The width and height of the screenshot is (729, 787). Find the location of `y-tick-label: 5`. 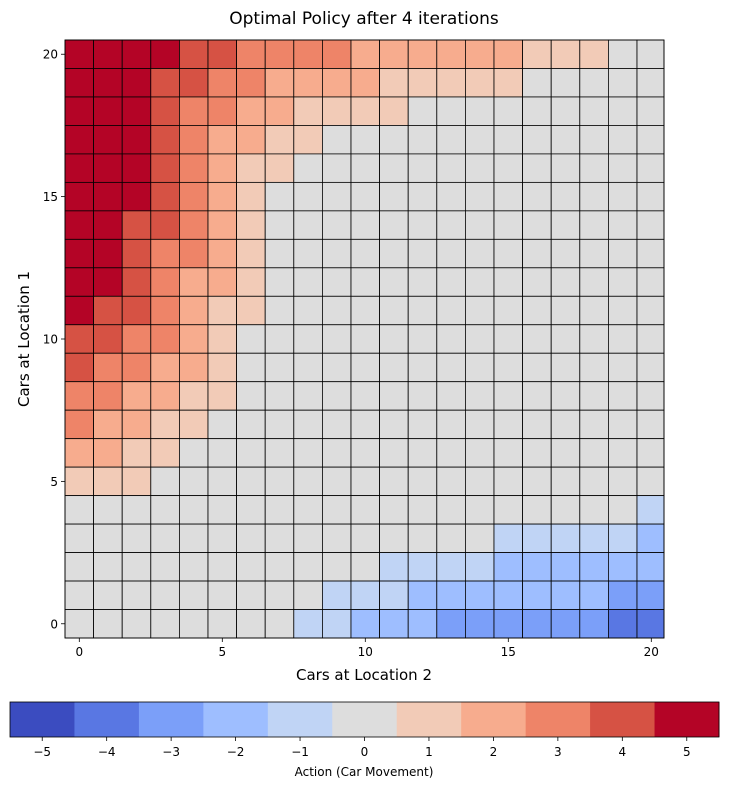

y-tick-label: 5 is located at coordinates (54, 482).